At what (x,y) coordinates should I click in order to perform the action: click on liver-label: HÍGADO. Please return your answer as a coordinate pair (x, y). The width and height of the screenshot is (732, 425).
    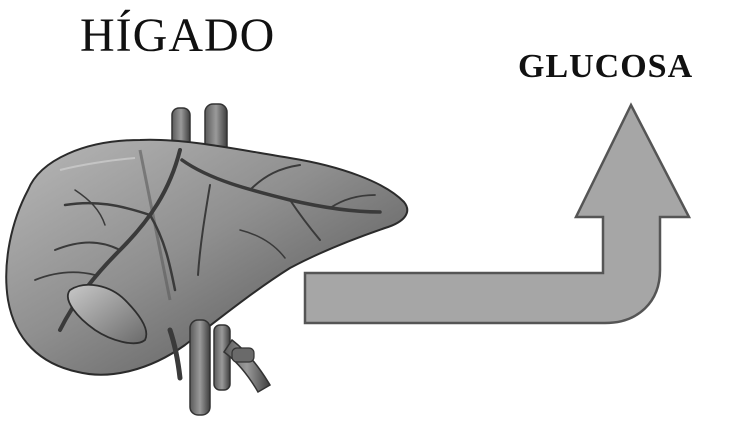
    Looking at the image, I should click on (178, 35).